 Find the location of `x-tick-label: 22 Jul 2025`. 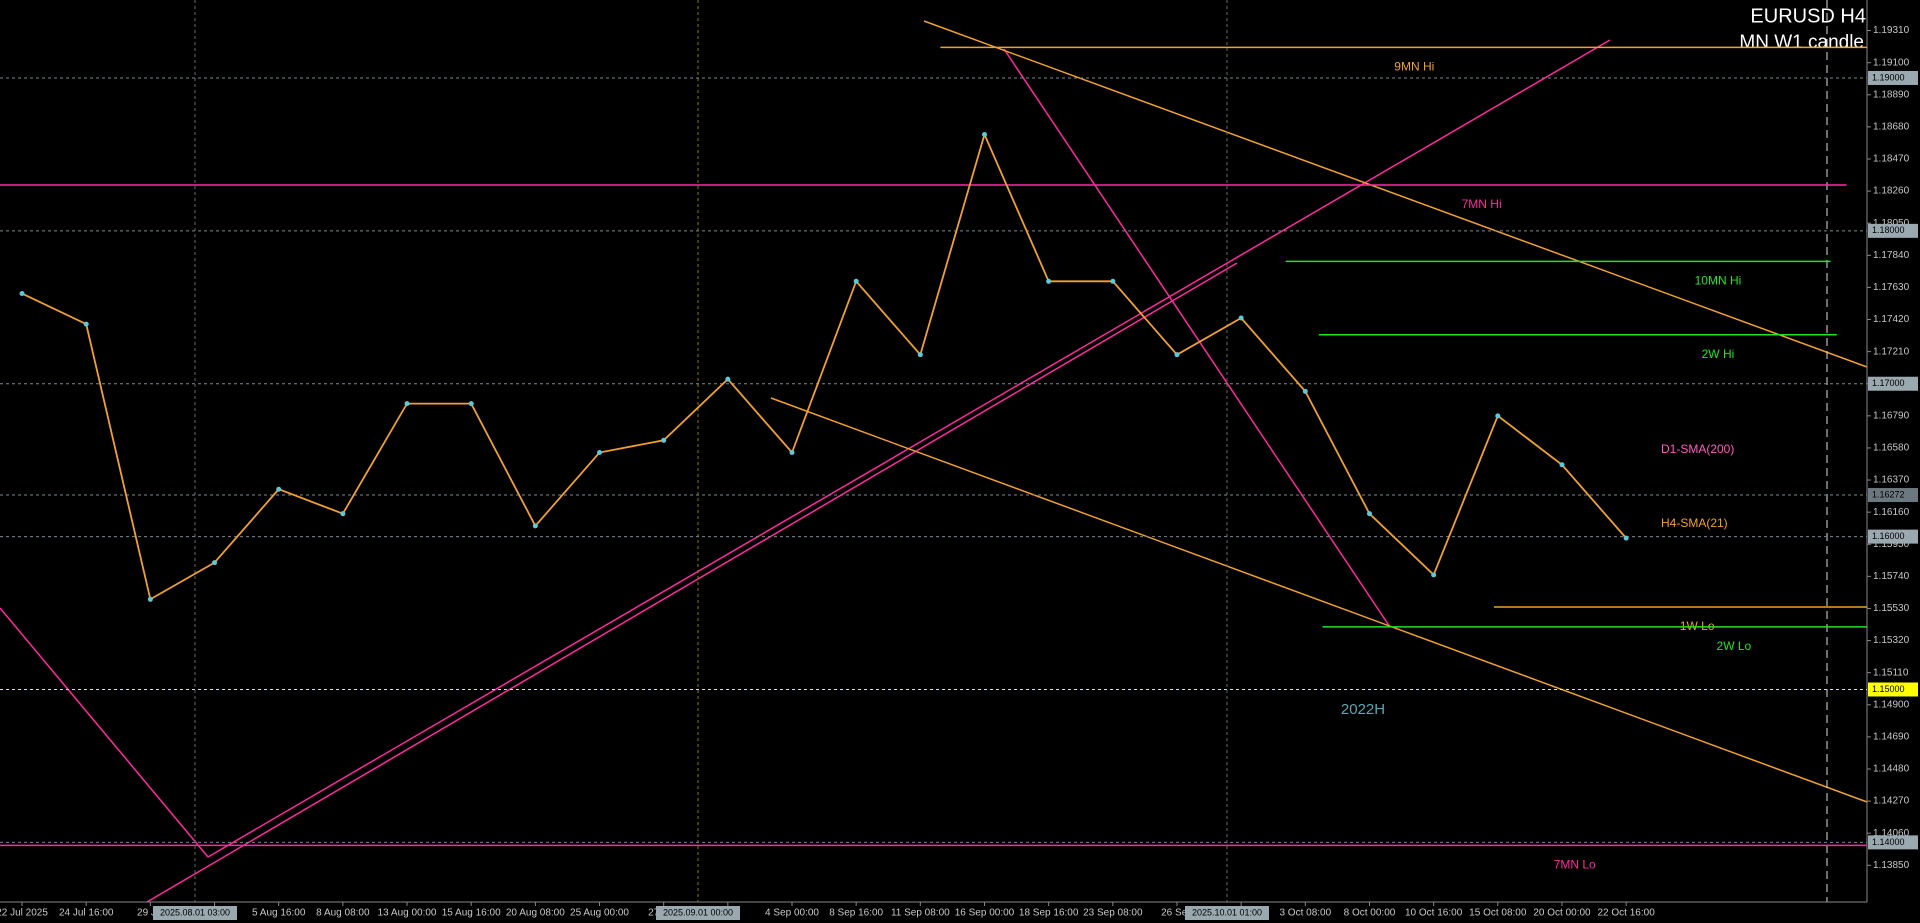

x-tick-label: 22 Jul 2025 is located at coordinates (24, 913).